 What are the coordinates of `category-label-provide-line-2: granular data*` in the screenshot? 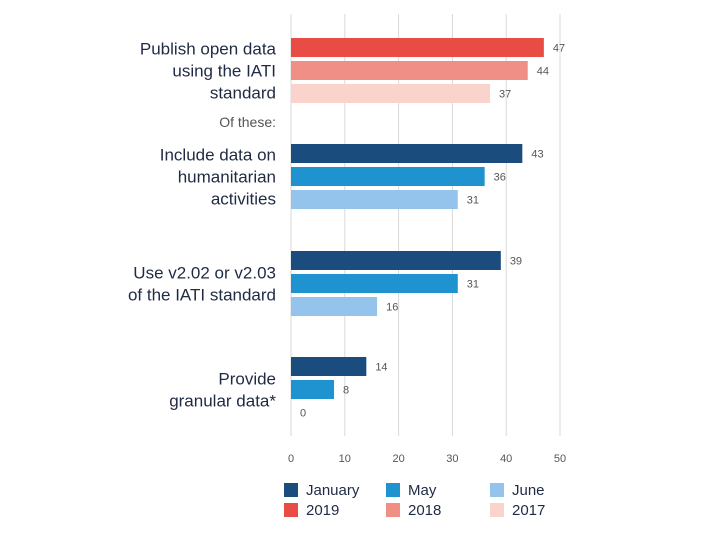 It's located at (222, 401).